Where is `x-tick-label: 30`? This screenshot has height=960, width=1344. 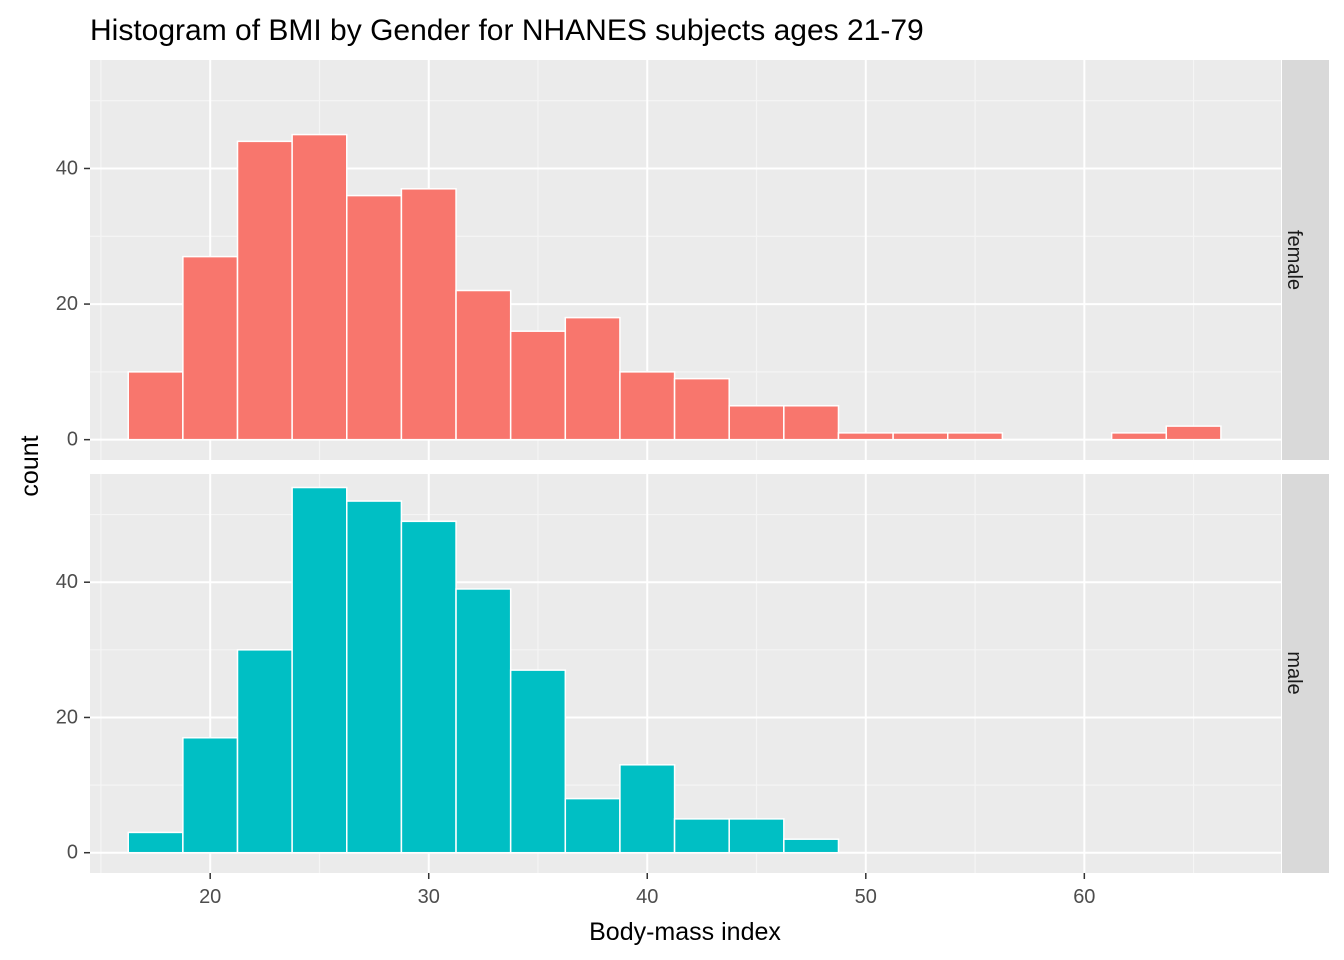
x-tick-label: 30 is located at coordinates (429, 897).